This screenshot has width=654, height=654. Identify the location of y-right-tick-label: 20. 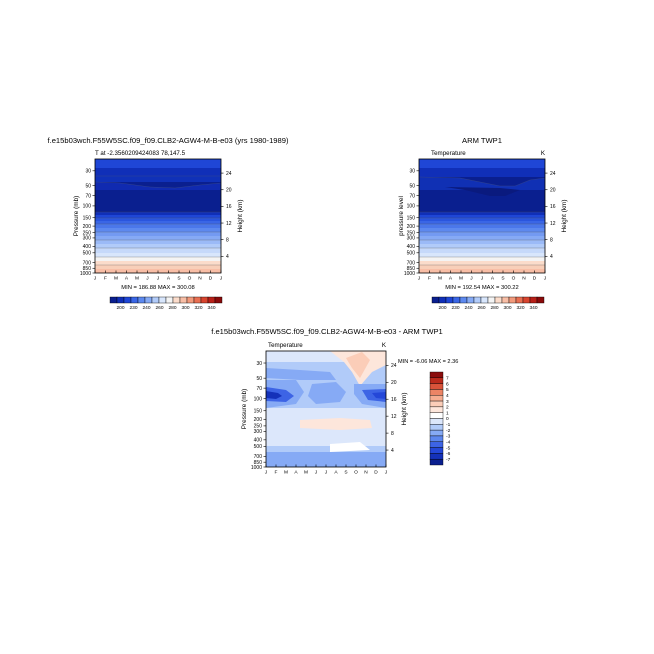
(229, 191).